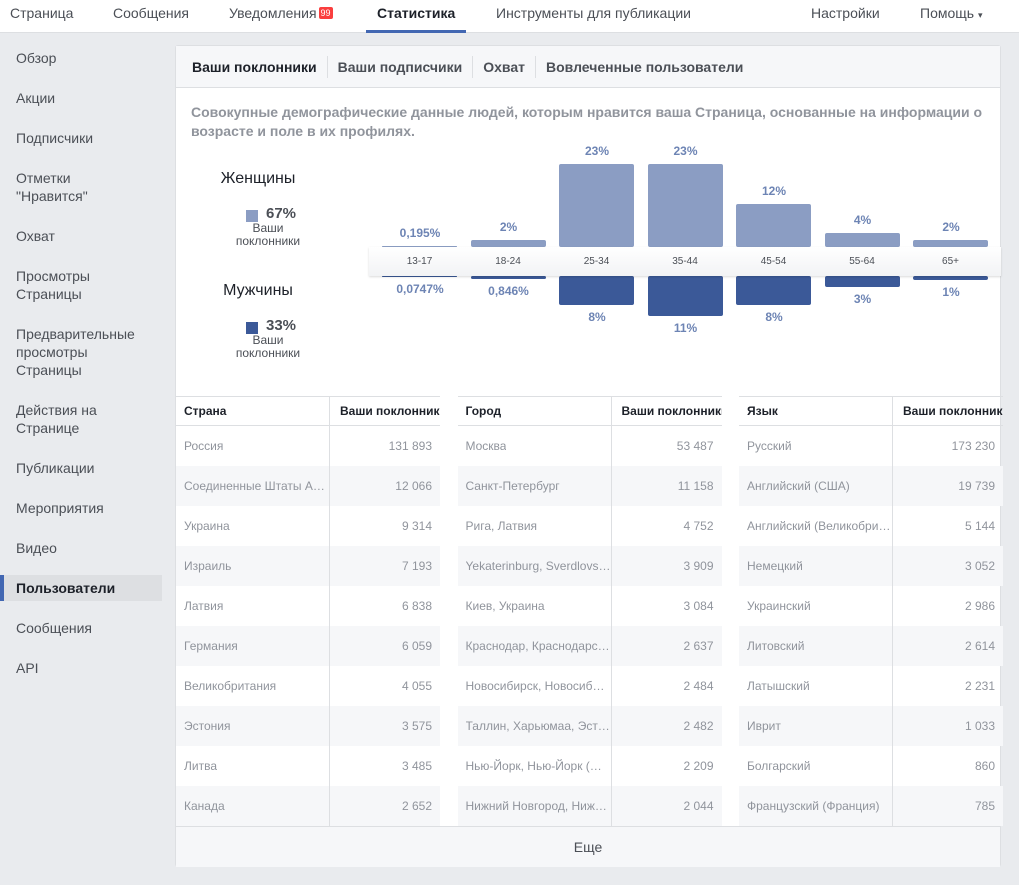 Image resolution: width=1019 pixels, height=885 pixels. I want to click on cell-name-text: Великобритания, so click(230, 686).